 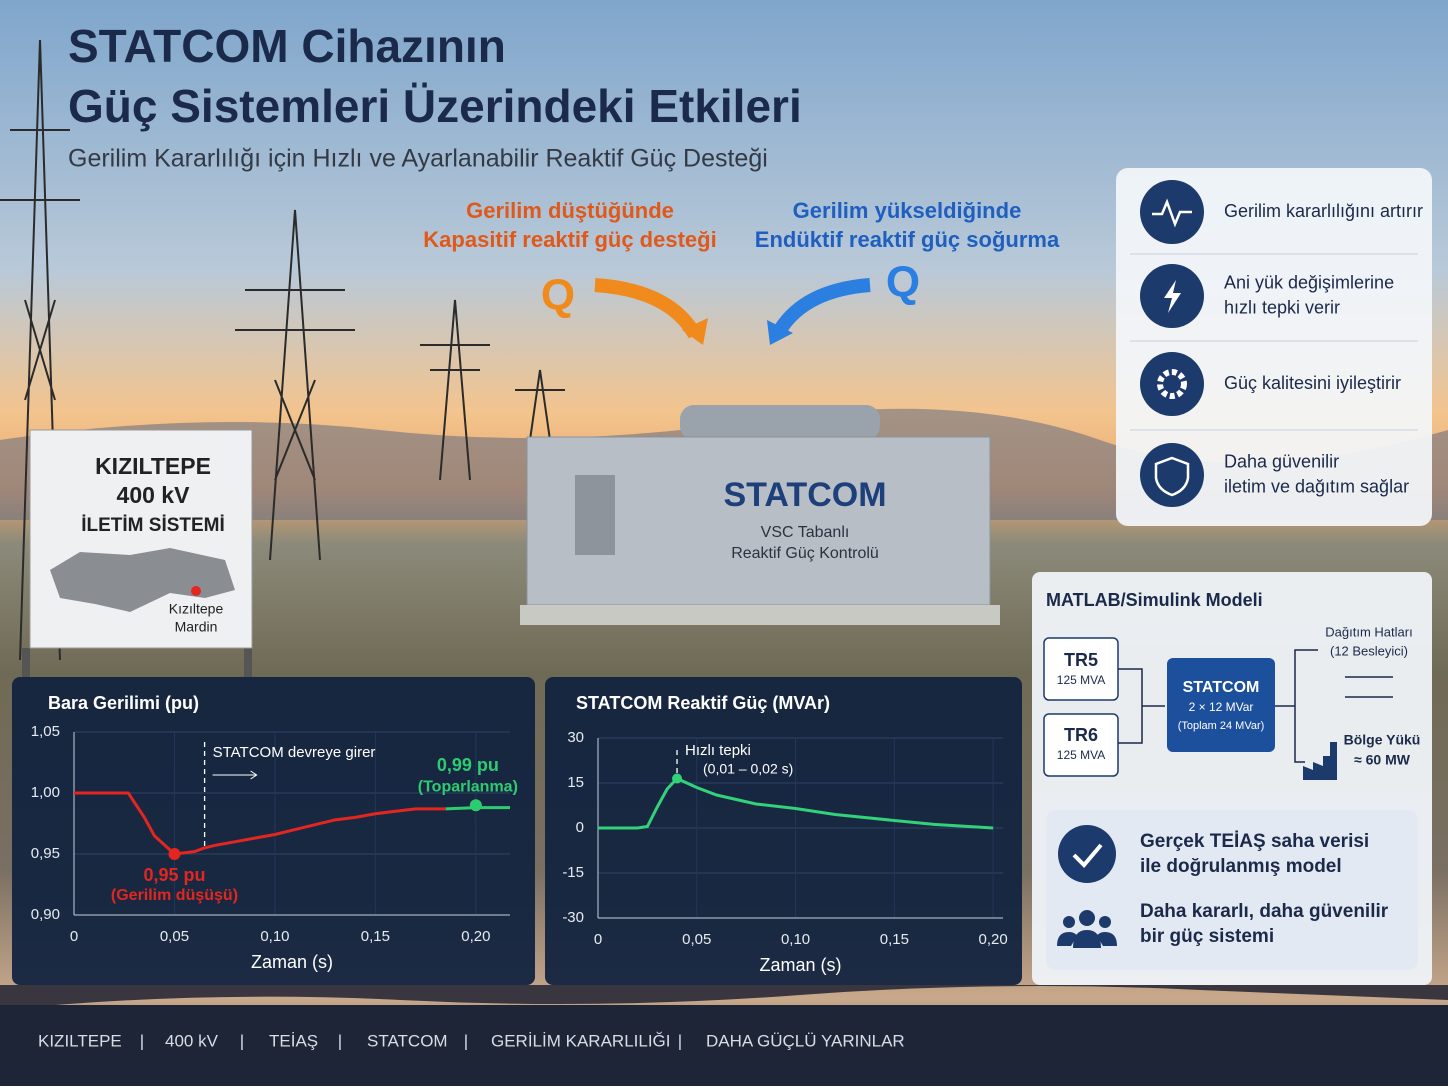 What do you see at coordinates (573, 917) in the screenshot?
I see `y-tick-label: -30` at bounding box center [573, 917].